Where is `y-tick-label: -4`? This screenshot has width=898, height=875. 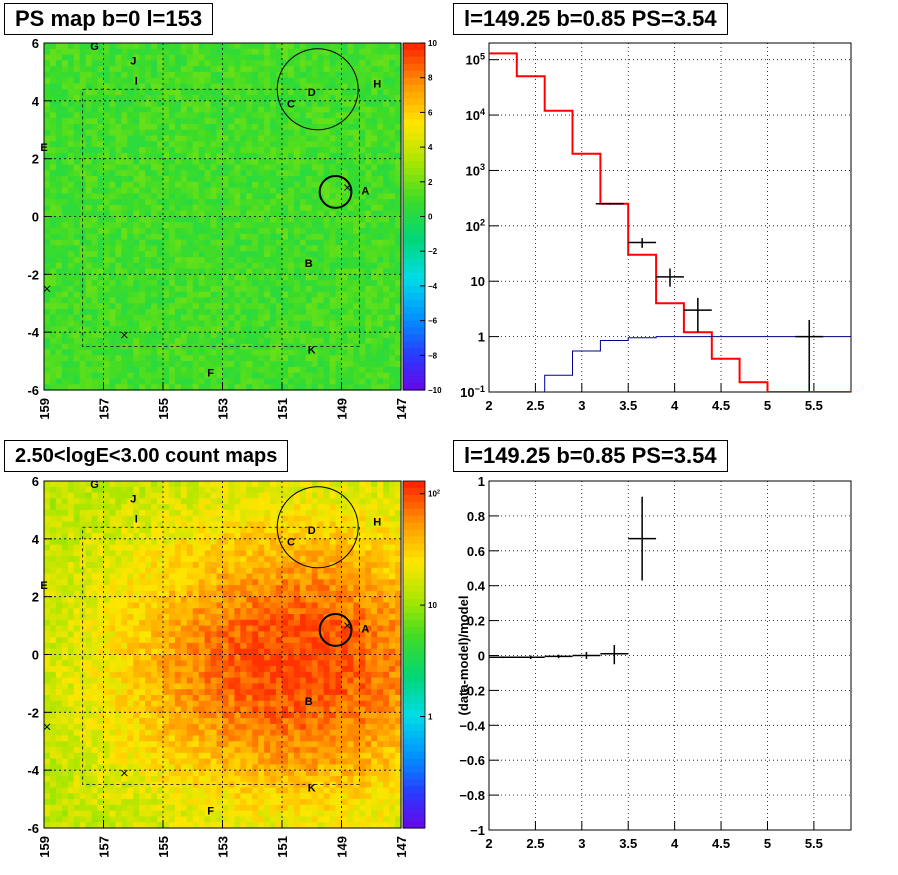 y-tick-label: -4 is located at coordinates (33, 770).